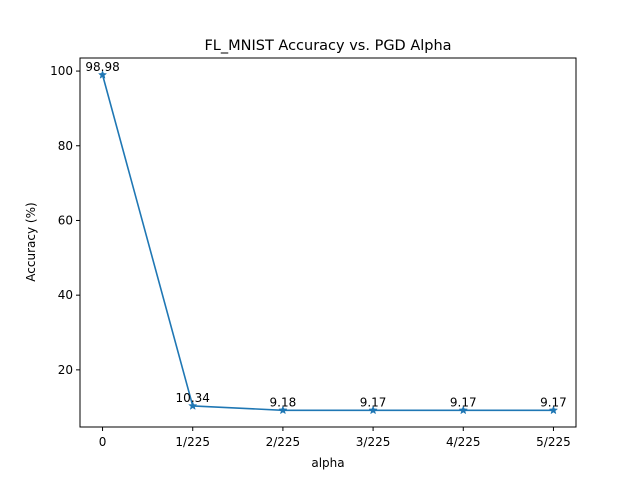 The image size is (640, 484). I want to click on data-label: 98.98, so click(102, 67).